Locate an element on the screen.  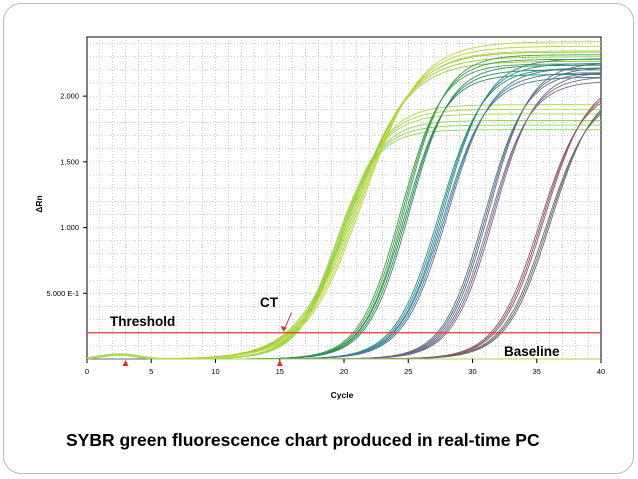
x-axis-title: Cycle is located at coordinates (342, 395).